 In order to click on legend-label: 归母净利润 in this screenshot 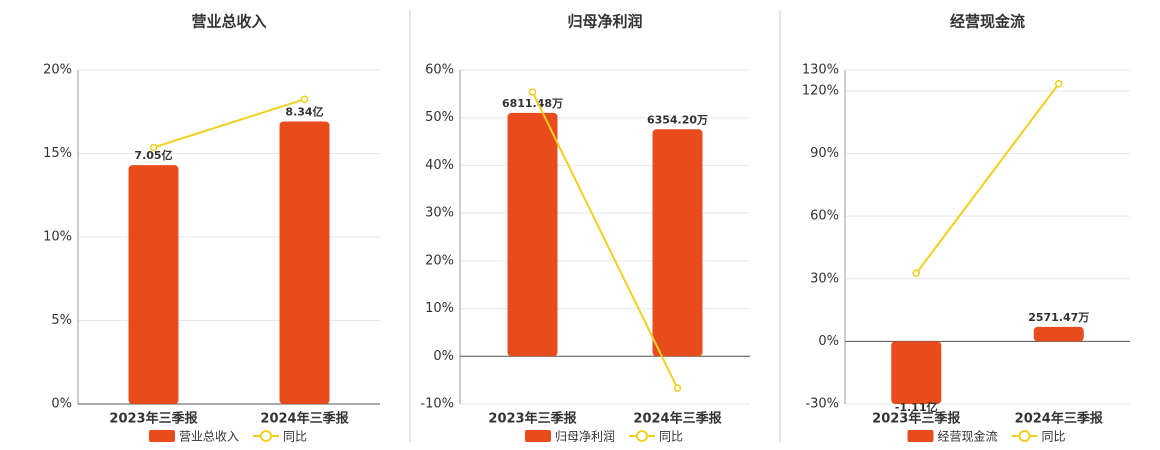, I will do `click(585, 437)`.